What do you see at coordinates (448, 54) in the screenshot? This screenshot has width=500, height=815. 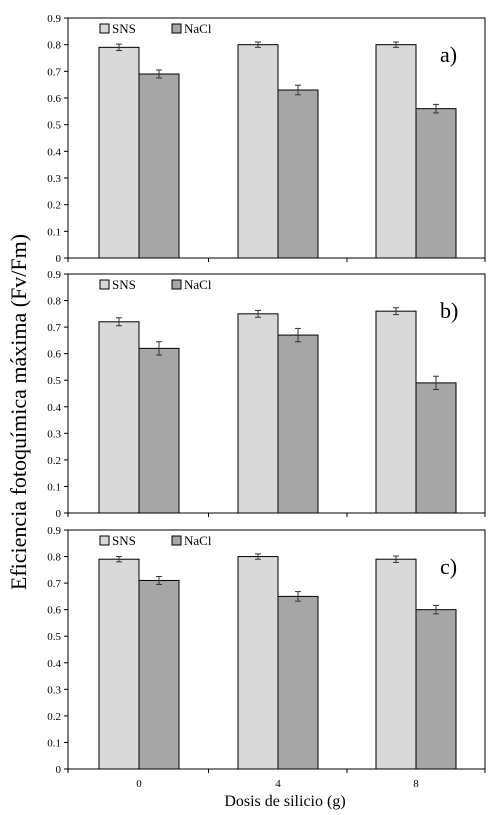 I see `panel-label: a)` at bounding box center [448, 54].